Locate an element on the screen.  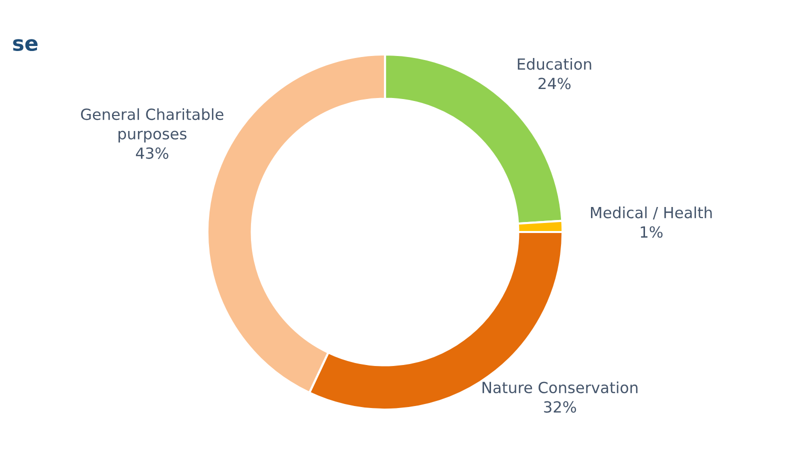
chart-title: se is located at coordinates (25, 45).